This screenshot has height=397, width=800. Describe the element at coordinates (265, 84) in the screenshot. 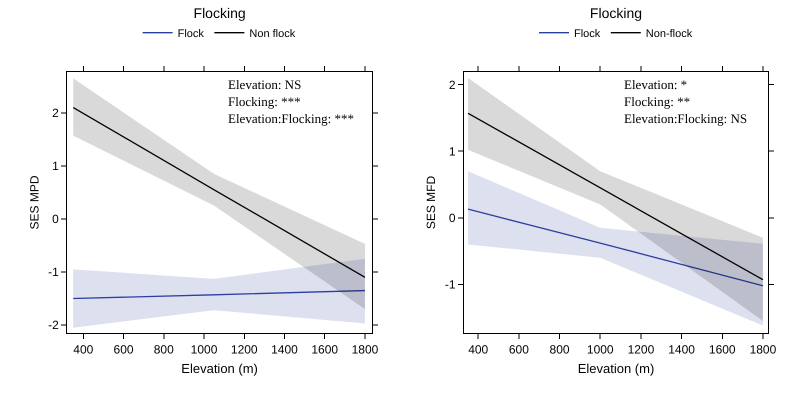

I see `annotation: Elevation: NS` at that location.